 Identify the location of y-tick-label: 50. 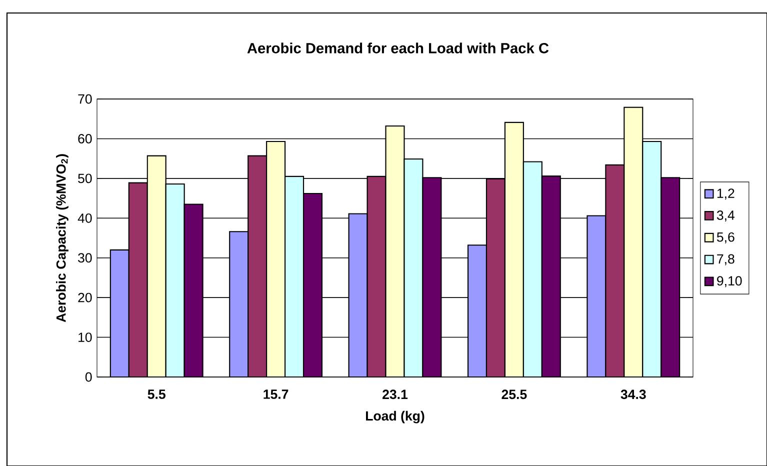
(85, 179).